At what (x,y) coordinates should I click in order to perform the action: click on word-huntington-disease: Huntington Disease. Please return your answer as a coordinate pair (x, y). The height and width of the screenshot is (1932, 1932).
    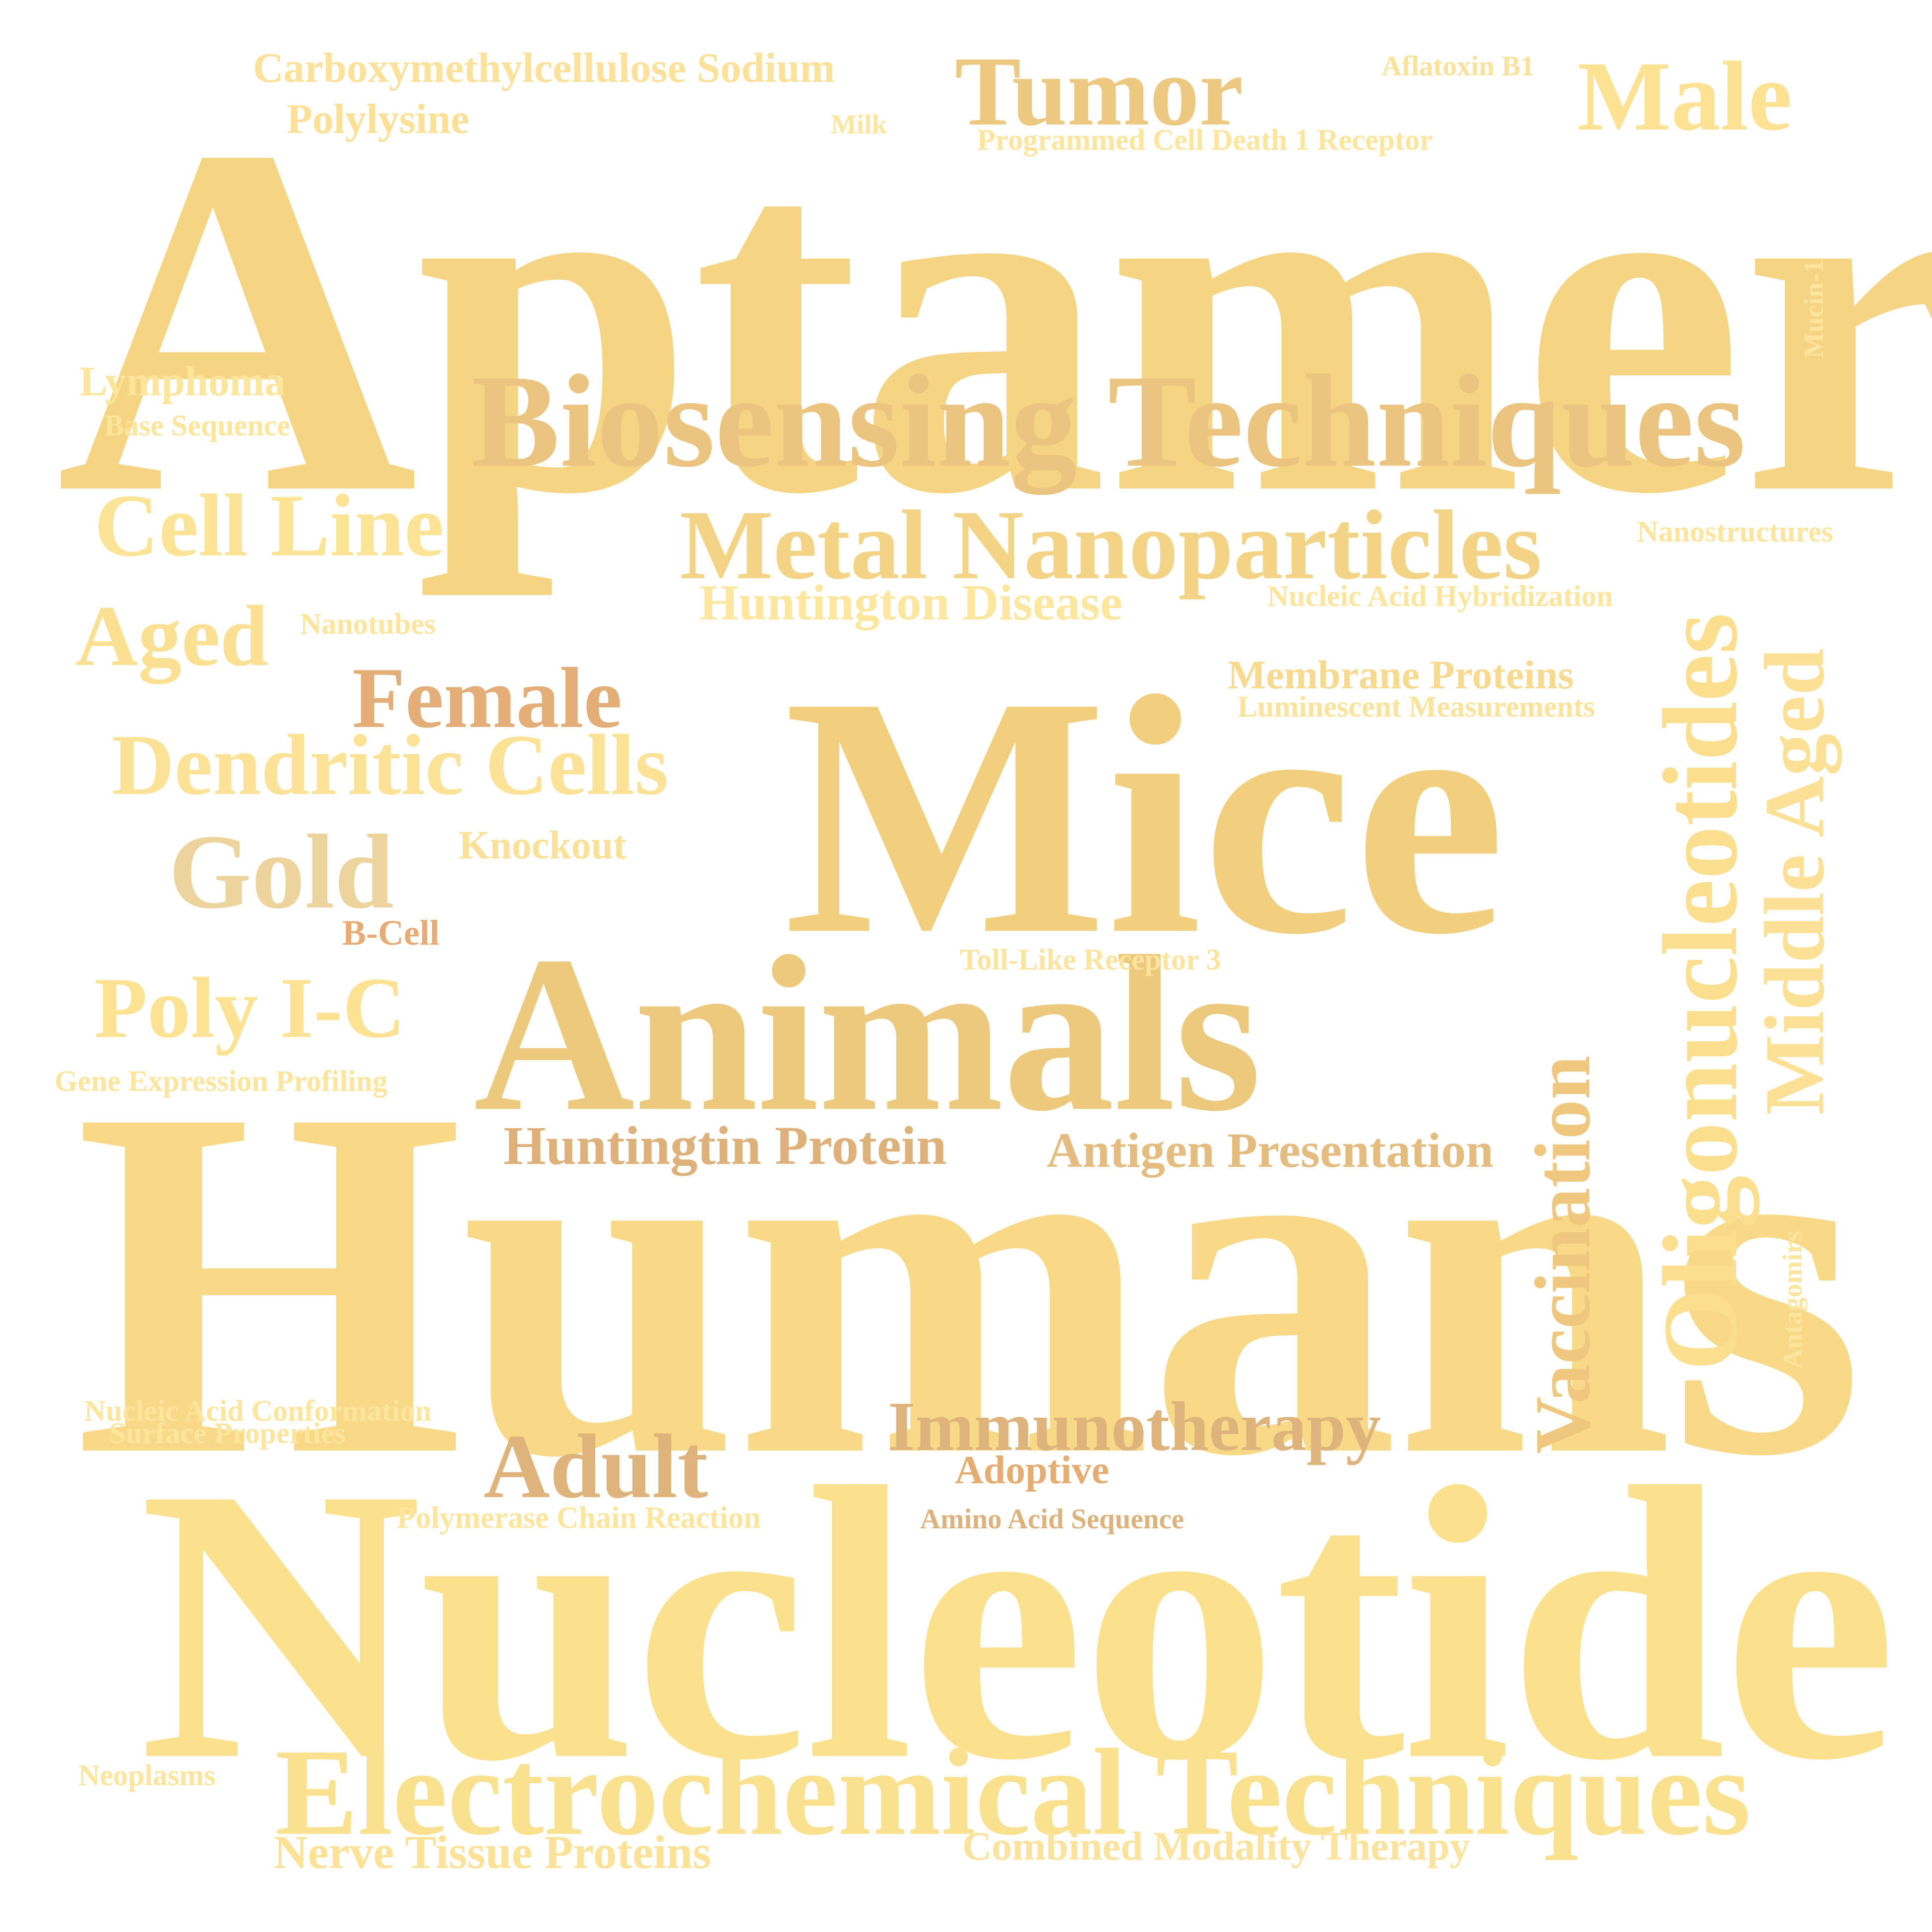
    Looking at the image, I should click on (910, 603).